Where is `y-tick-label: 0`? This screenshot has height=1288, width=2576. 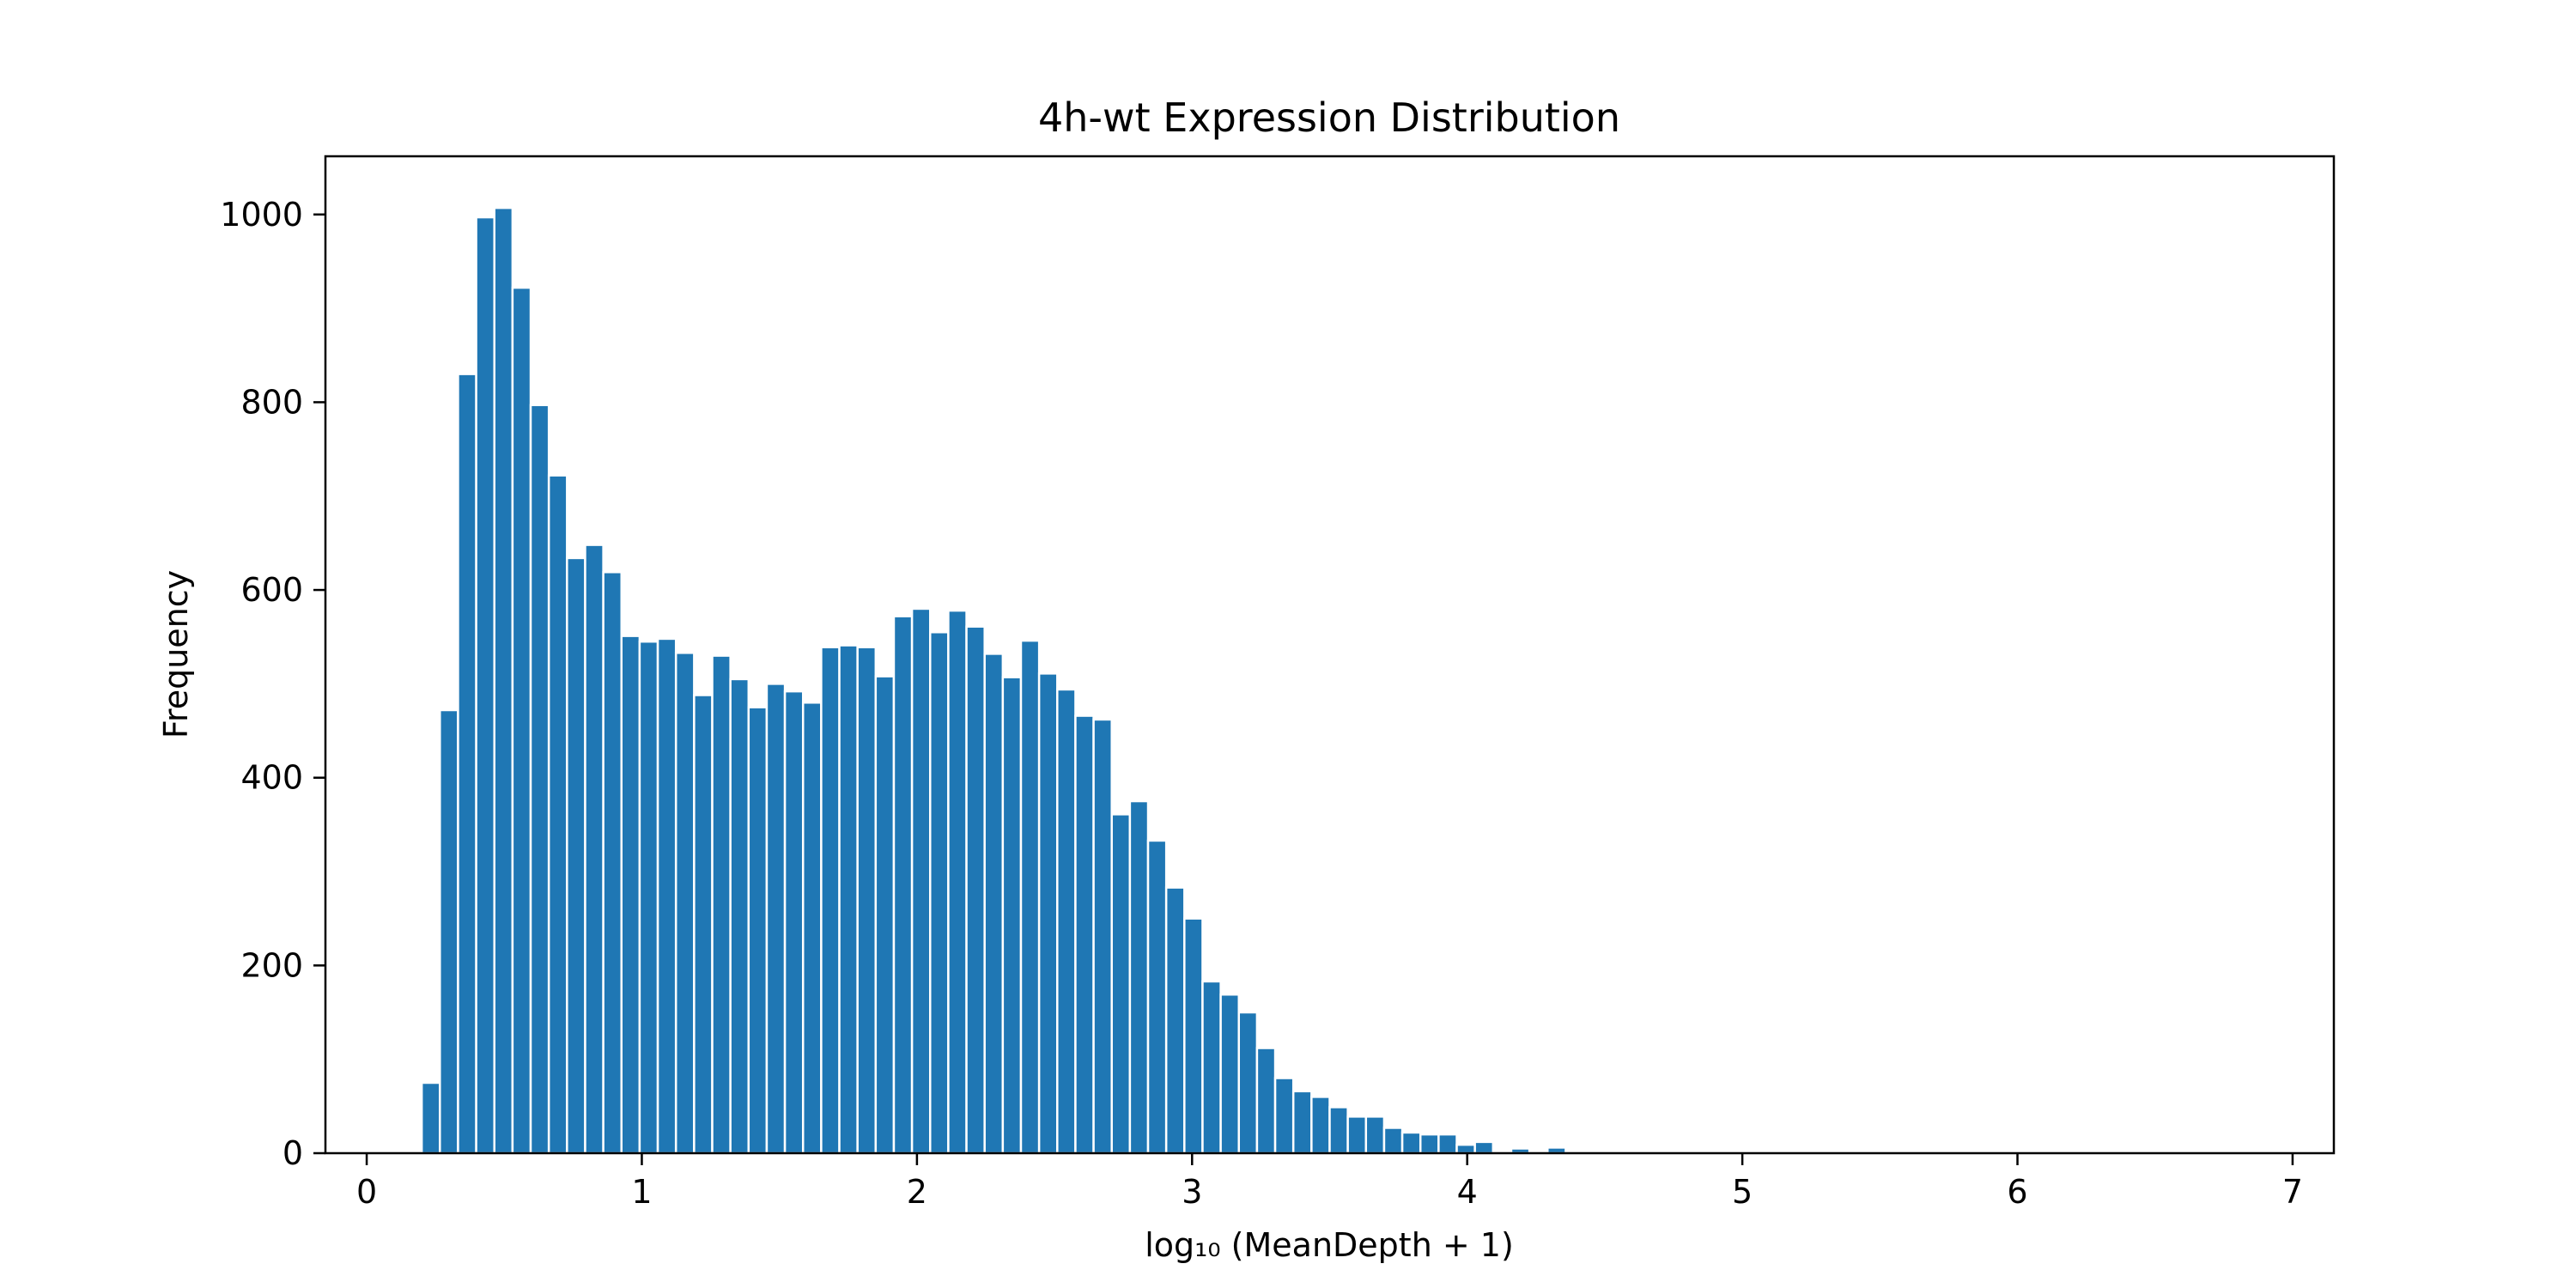 y-tick-label: 0 is located at coordinates (293, 1153).